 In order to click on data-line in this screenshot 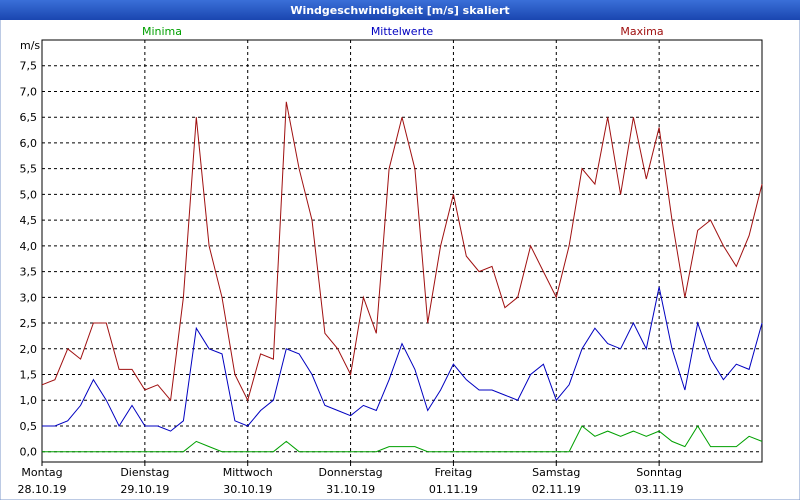, I will do `click(402, 439)`.